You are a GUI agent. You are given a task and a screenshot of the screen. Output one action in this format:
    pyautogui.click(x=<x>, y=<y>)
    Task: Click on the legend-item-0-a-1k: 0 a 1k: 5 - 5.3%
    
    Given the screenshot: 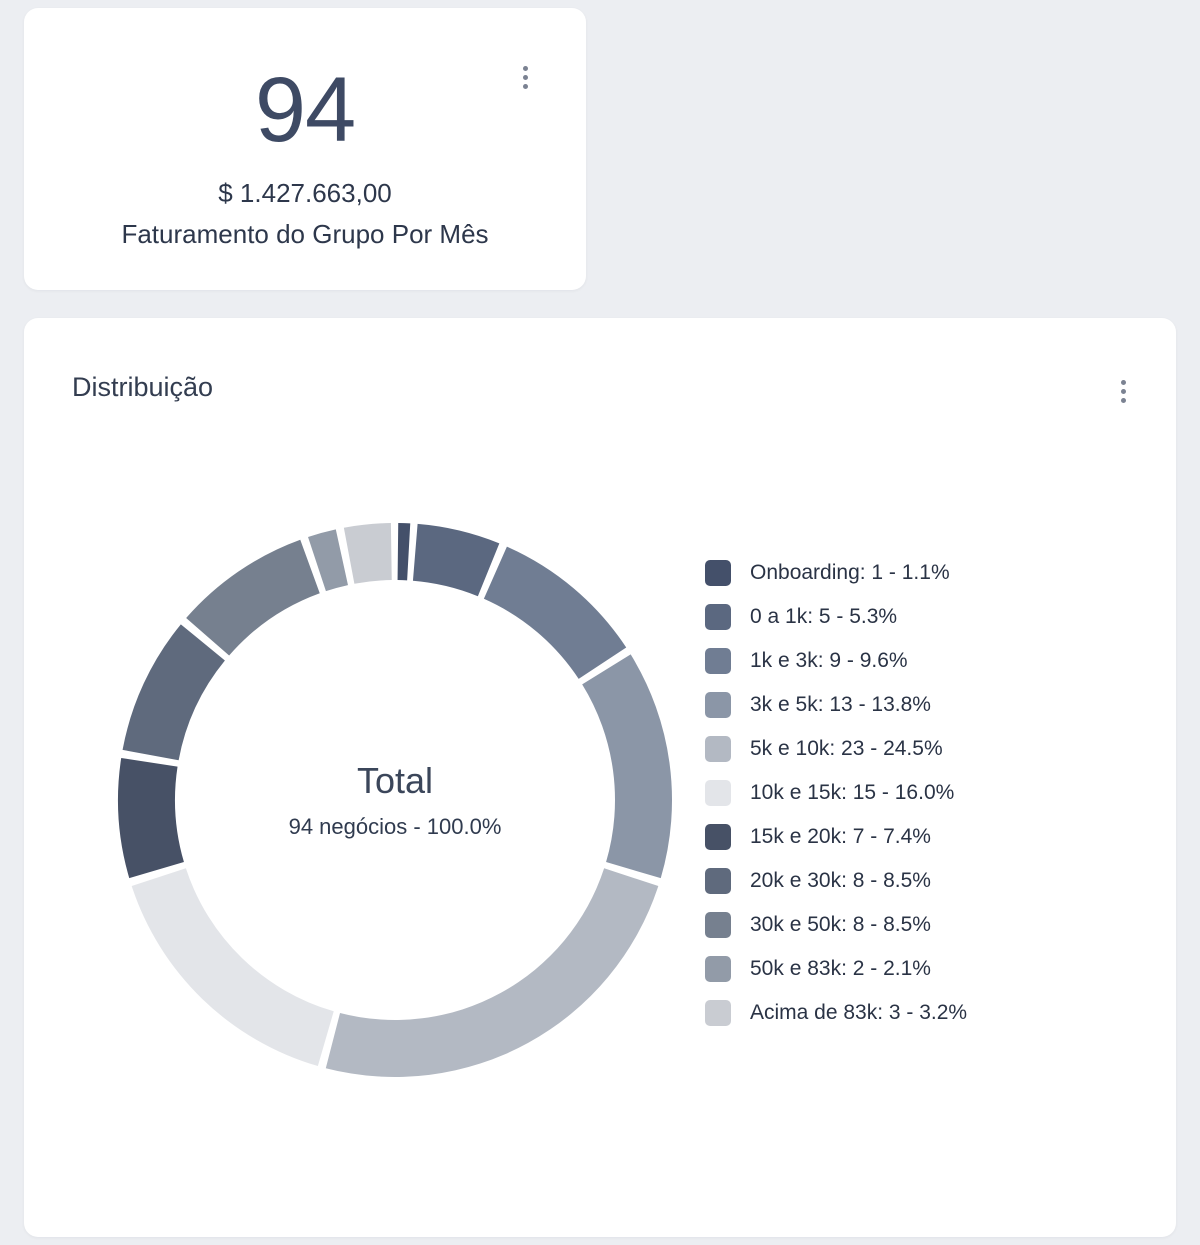 What is the action you would take?
    pyautogui.click(x=836, y=617)
    